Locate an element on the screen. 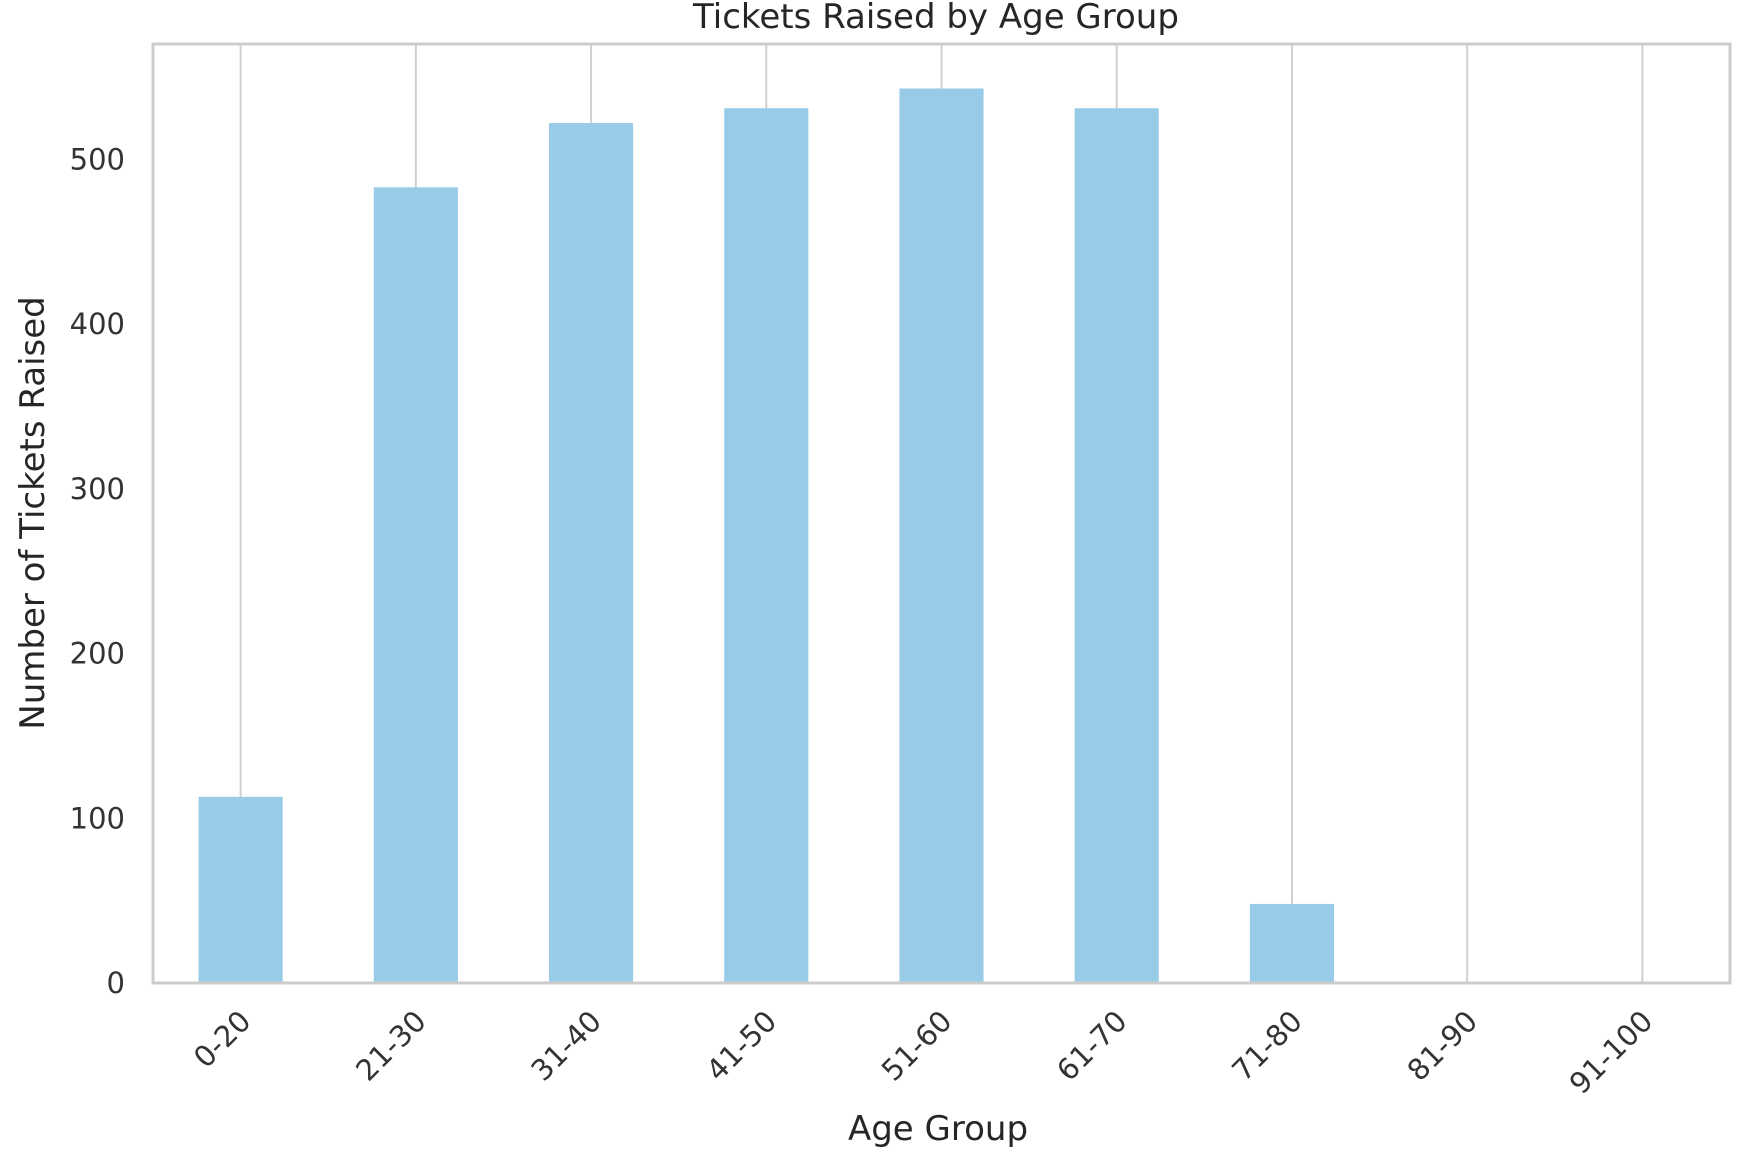 The image size is (1762, 1152). y-tick-label: 100 is located at coordinates (97, 818).